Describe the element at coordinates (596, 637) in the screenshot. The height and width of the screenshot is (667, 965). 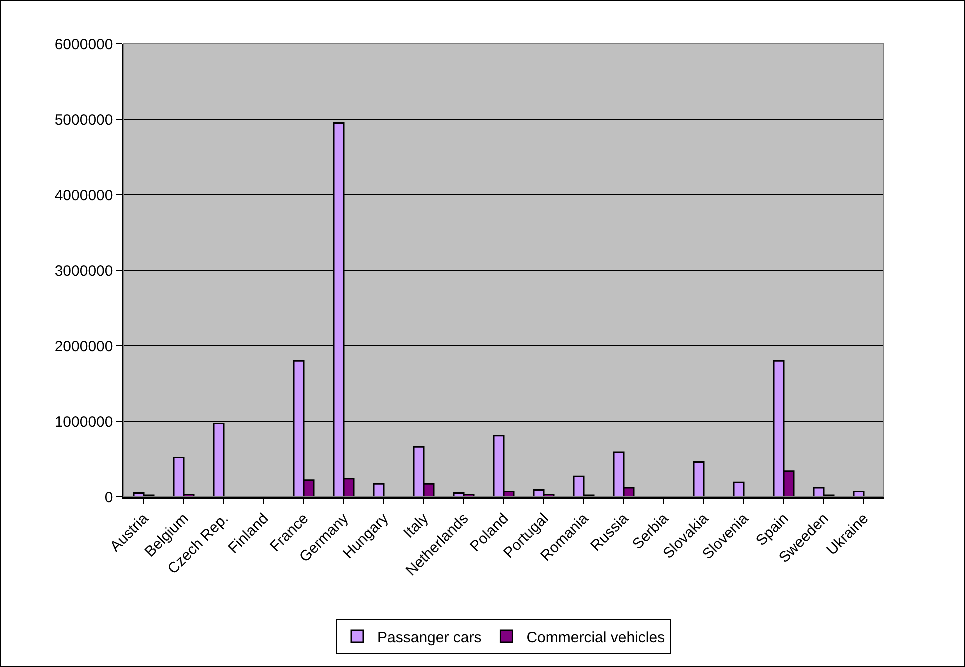
I see `legend-label: Commercial vehicles` at that location.